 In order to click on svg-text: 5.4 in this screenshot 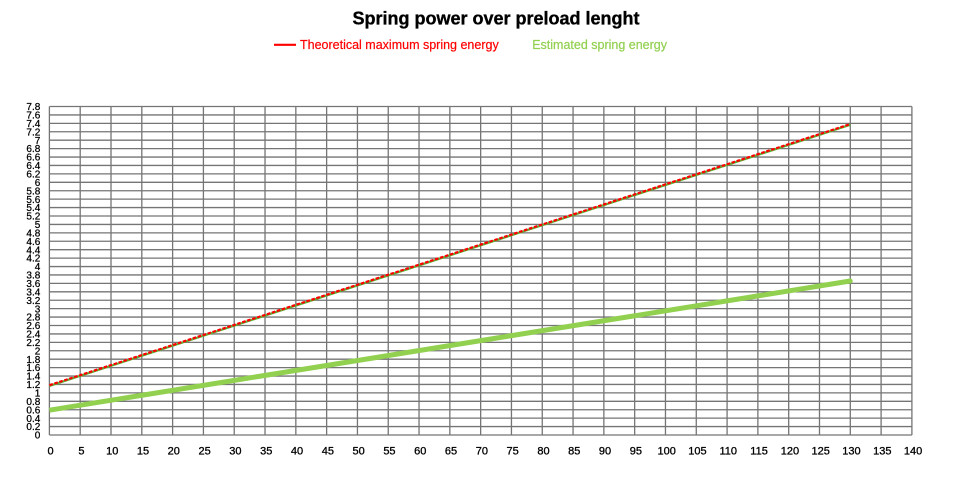, I will do `click(33, 208)`.